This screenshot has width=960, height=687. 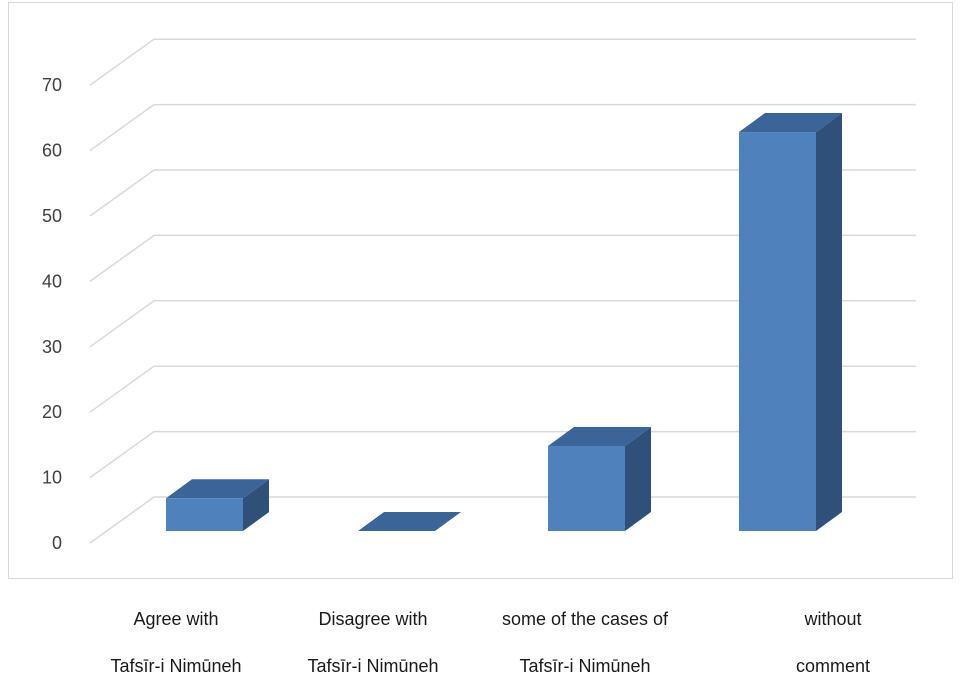 What do you see at coordinates (585, 642) in the screenshot?
I see `category-label-3: some of the cases of Tafsīr-i Nimūneh` at bounding box center [585, 642].